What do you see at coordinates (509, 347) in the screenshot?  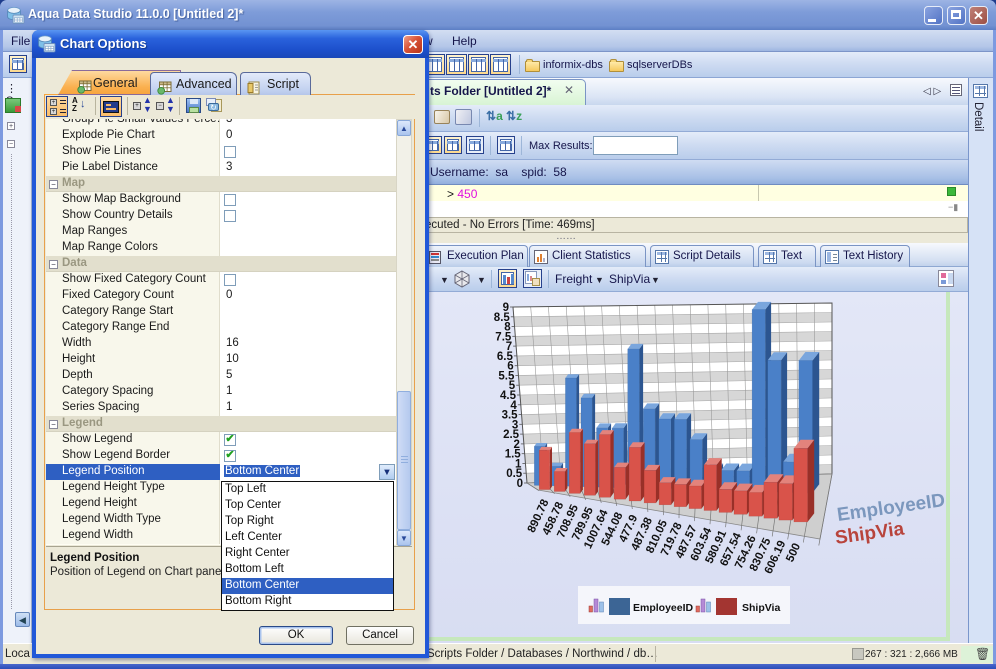 I see `svg-text: 7` at bounding box center [509, 347].